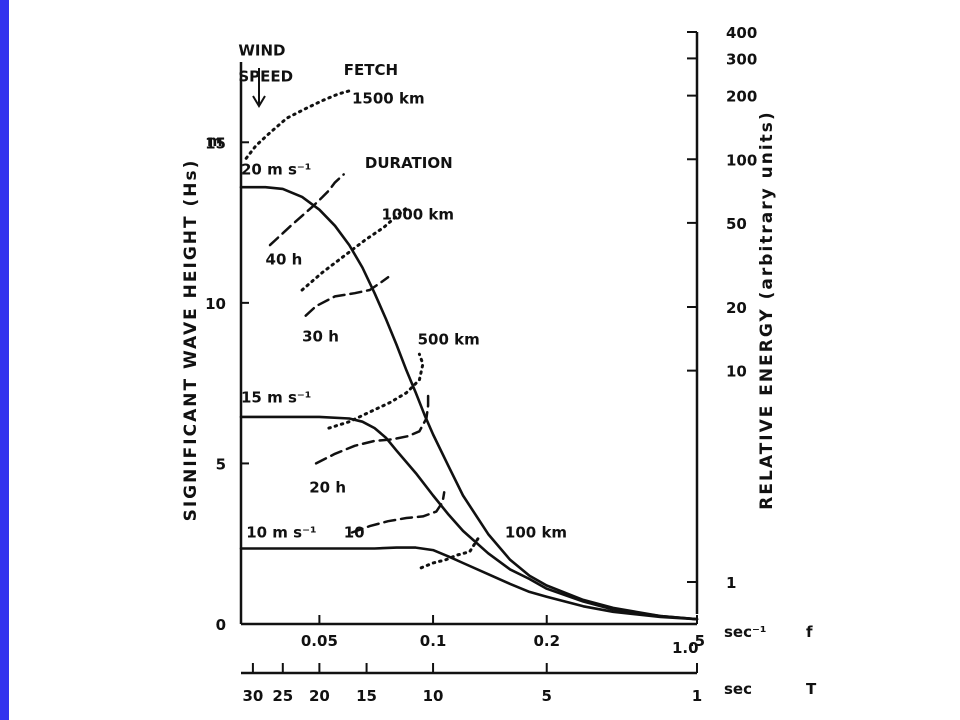 This screenshot has width=960, height=720. Describe the element at coordinates (546, 641) in the screenshot. I see `x-tick-label: 0.2` at that location.